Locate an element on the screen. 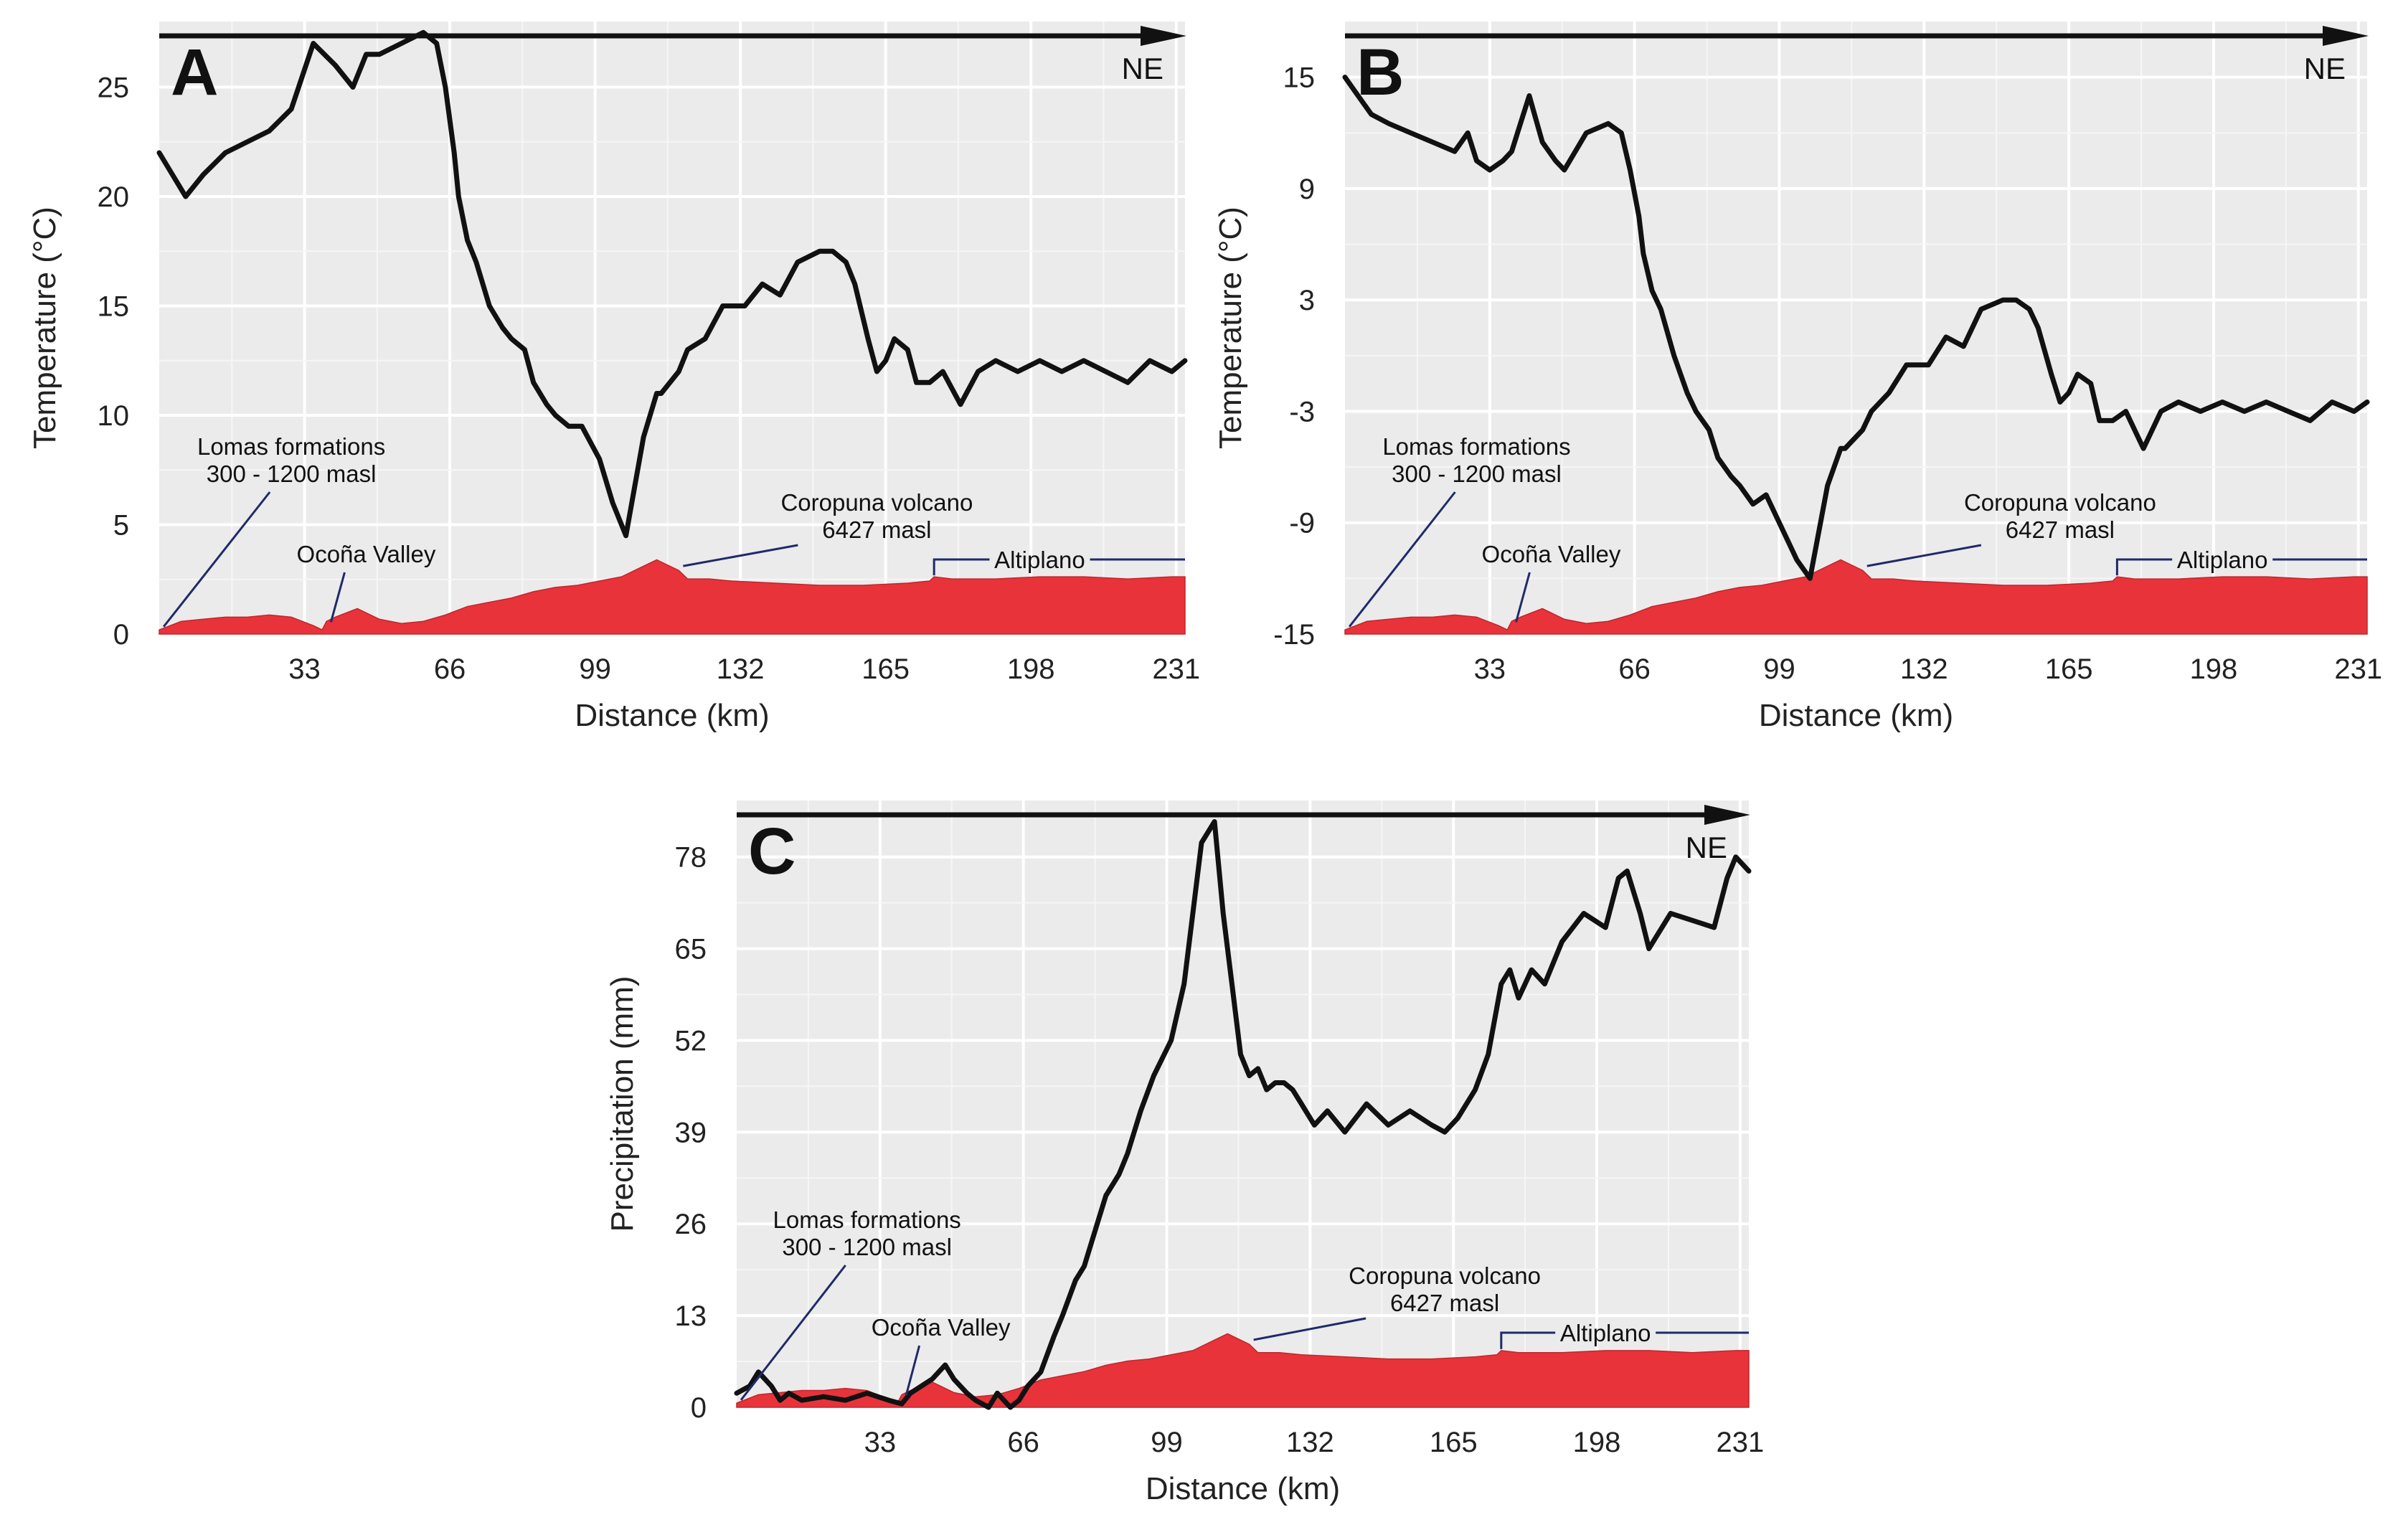 This screenshot has width=2398, height=1540. y-tick-label: 25 is located at coordinates (114, 88).